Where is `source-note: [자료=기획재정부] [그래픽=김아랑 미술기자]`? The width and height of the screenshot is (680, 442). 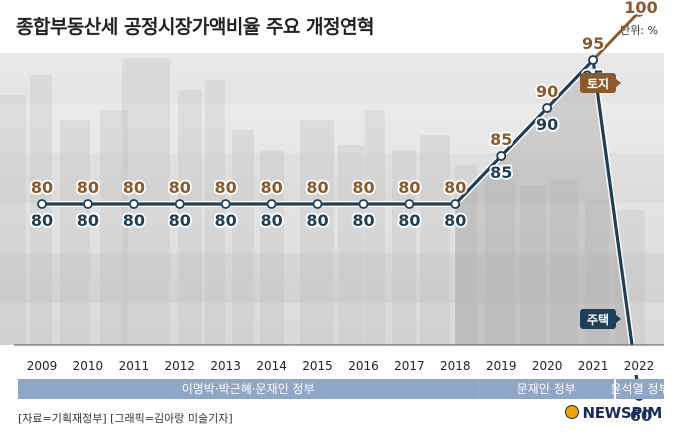 source-note: [자료=기획재정부] [그래픽=김아랑 미술기자] is located at coordinates (125, 418).